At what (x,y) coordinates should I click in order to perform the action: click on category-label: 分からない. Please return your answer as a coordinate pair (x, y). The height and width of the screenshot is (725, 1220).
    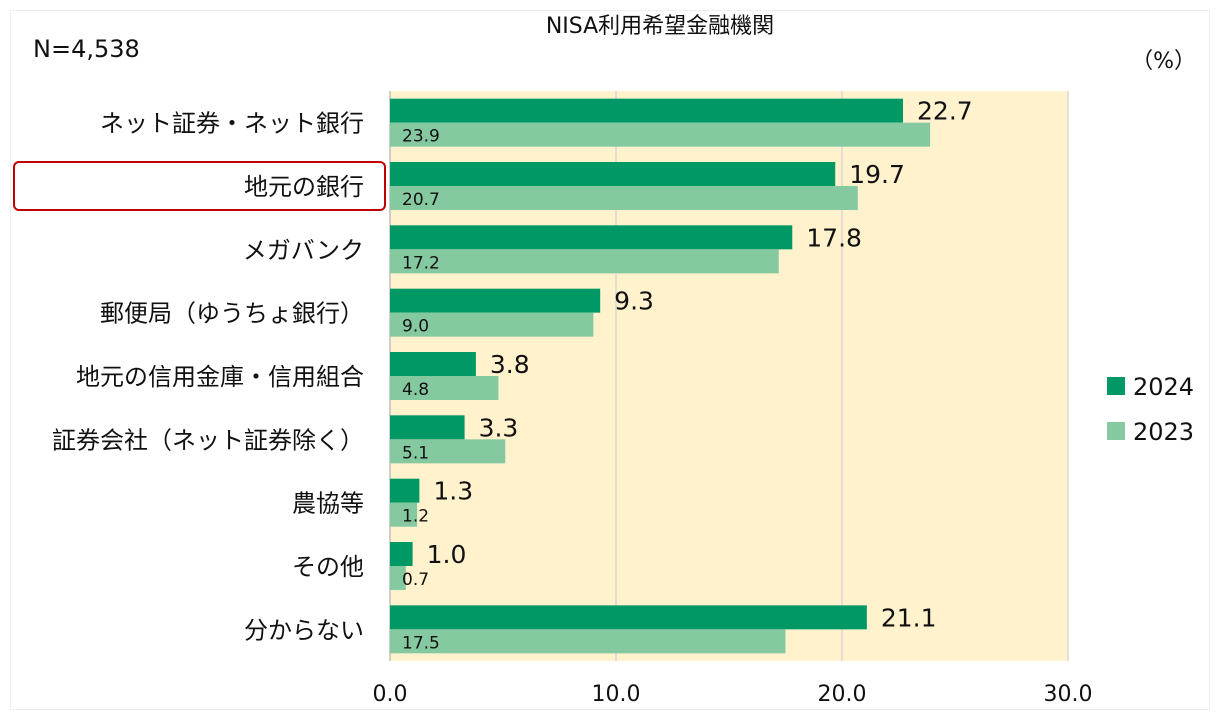
    Looking at the image, I should click on (304, 630).